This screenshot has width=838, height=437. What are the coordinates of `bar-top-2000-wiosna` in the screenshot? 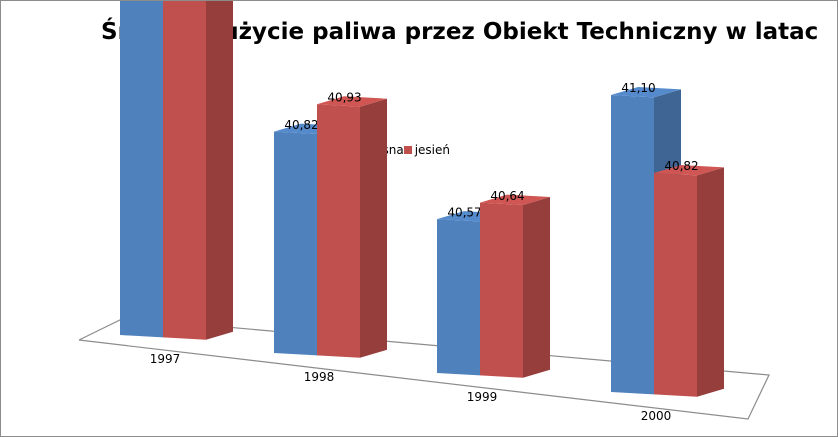 It's located at (646, 92).